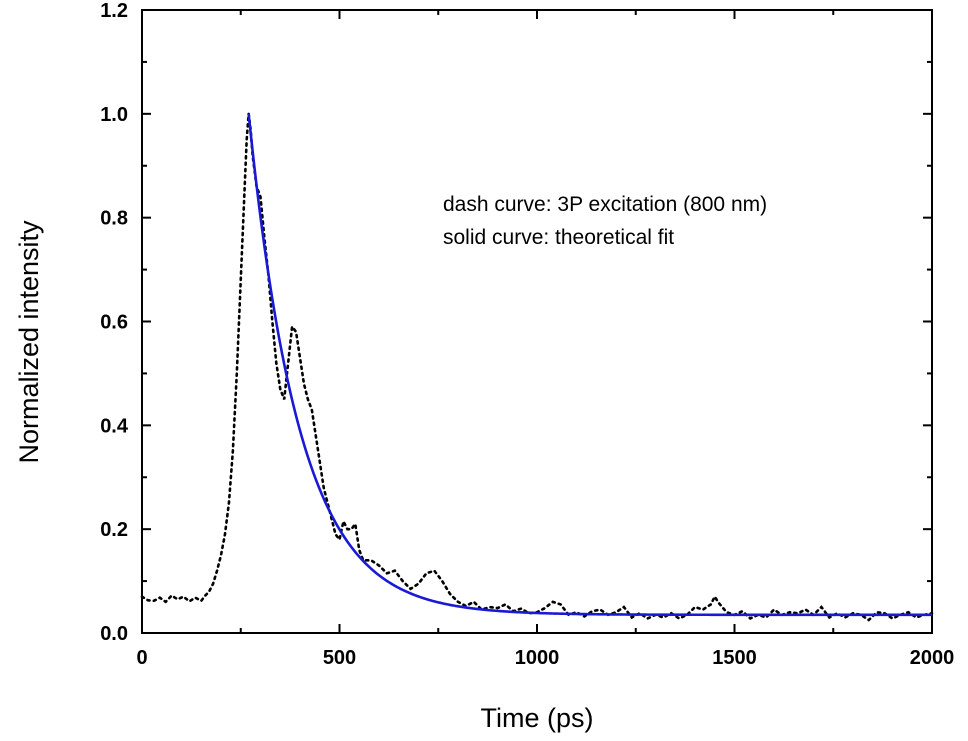 Image resolution: width=968 pixels, height=741 pixels. Describe the element at coordinates (734, 658) in the screenshot. I see `x-tick-label: 1500` at that location.